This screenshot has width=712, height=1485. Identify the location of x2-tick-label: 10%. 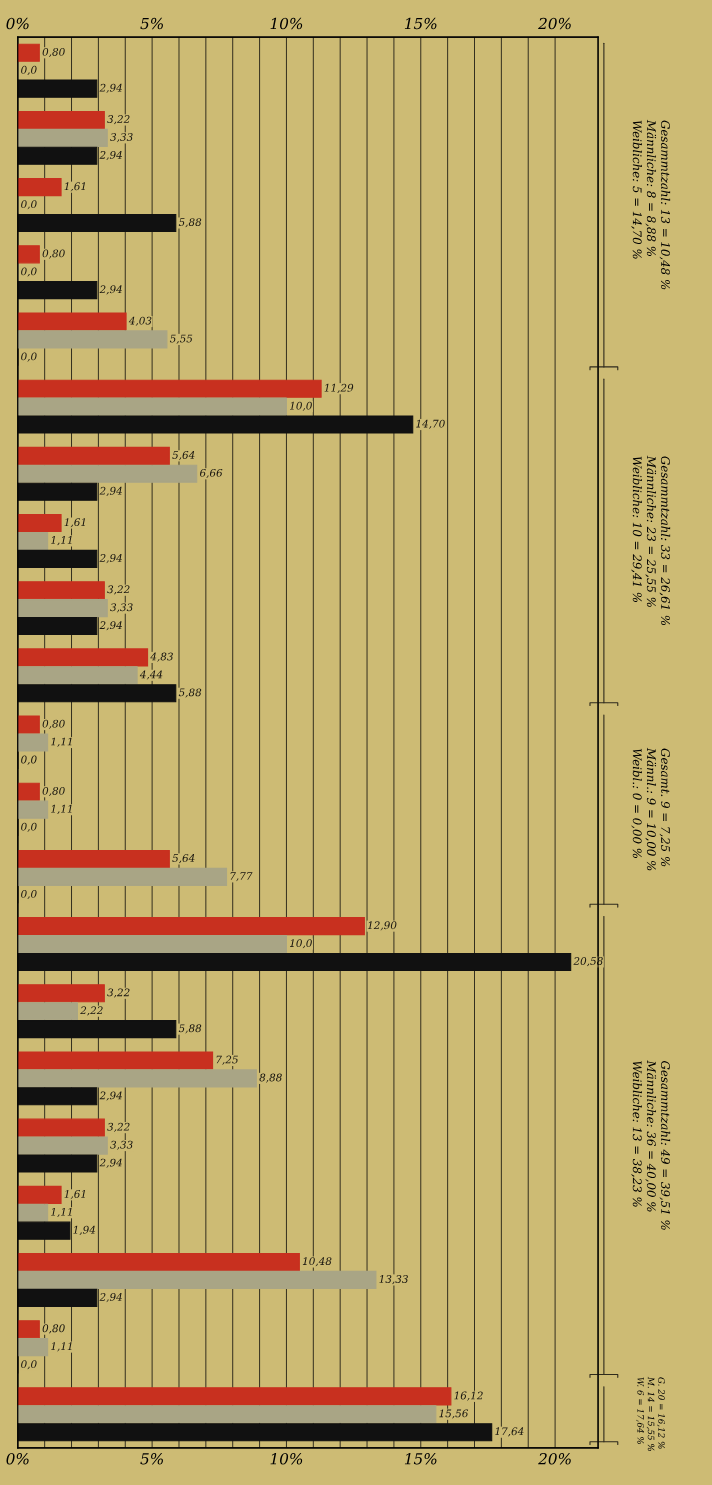
(286, 23).